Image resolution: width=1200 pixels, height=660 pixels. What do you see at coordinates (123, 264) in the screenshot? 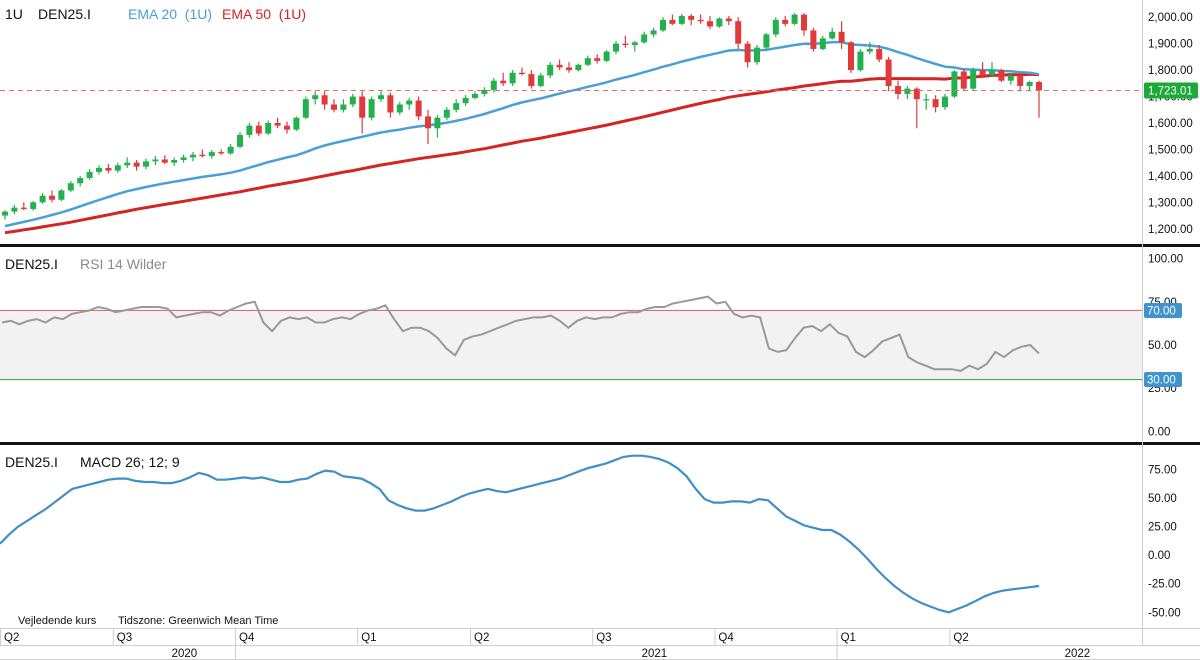
I see `rsi-indicator-label: RSI 14 Wilder` at bounding box center [123, 264].